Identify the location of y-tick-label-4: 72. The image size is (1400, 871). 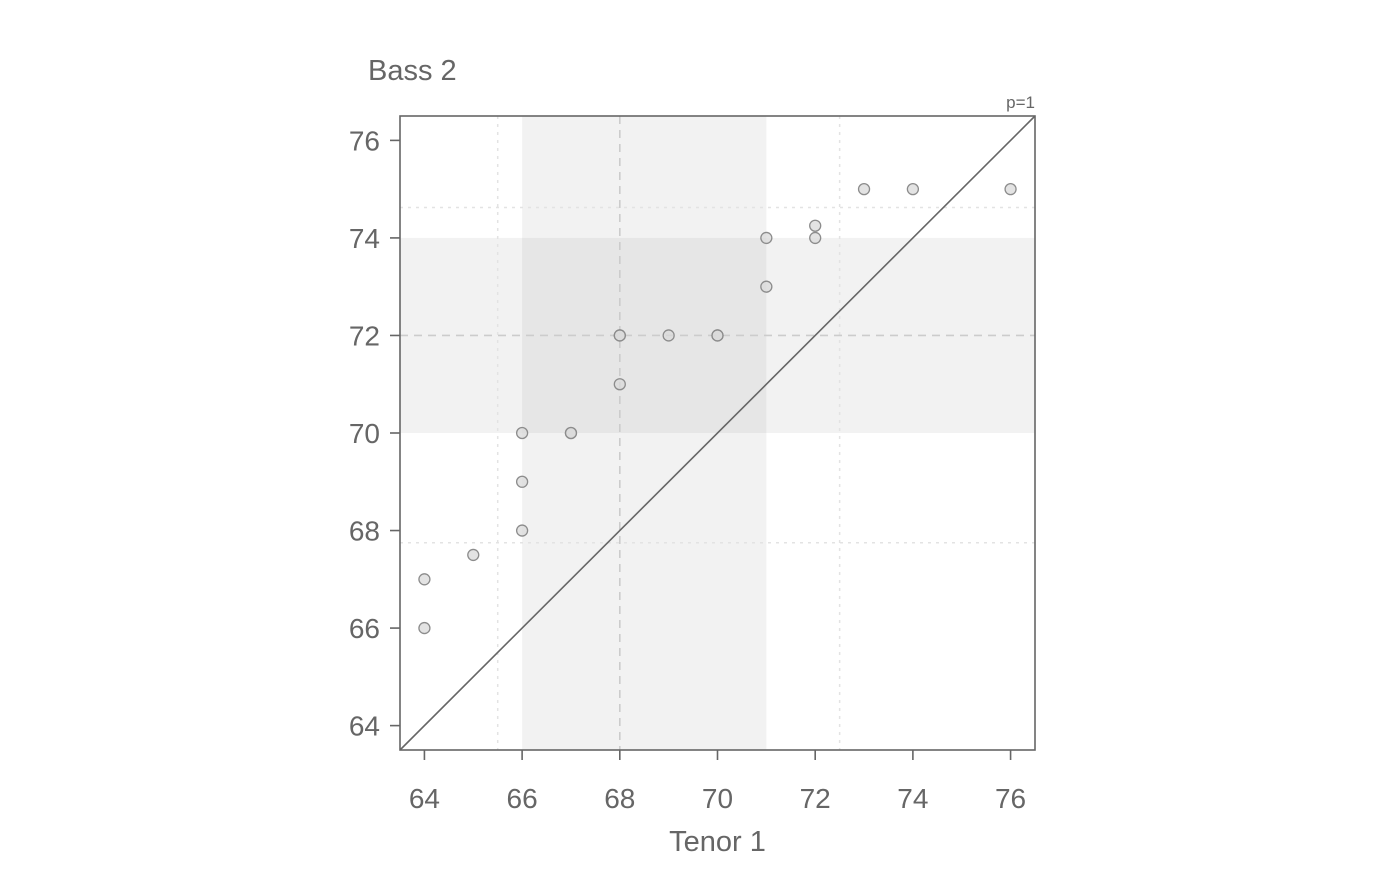
(364, 335).